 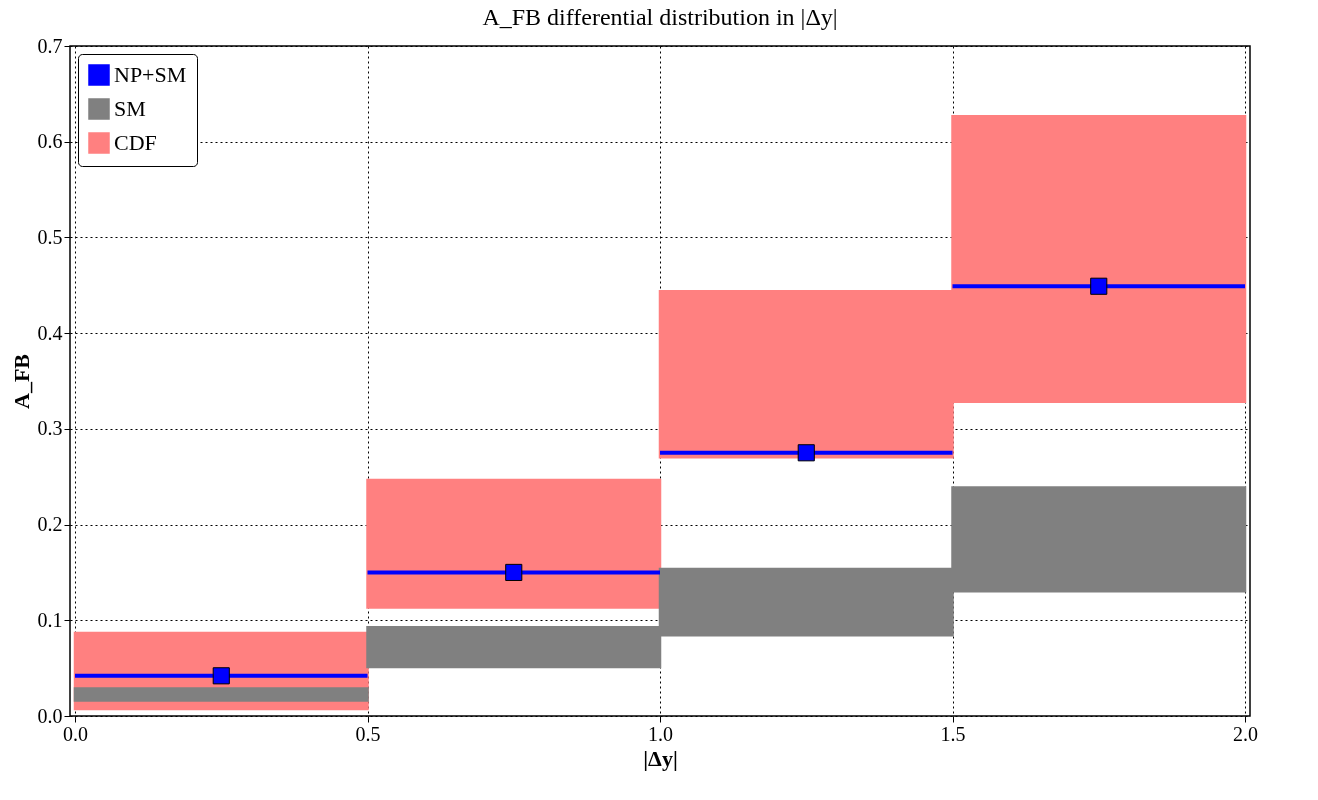 What do you see at coordinates (50, 619) in the screenshot?
I see `y-tick-label: 0.1` at bounding box center [50, 619].